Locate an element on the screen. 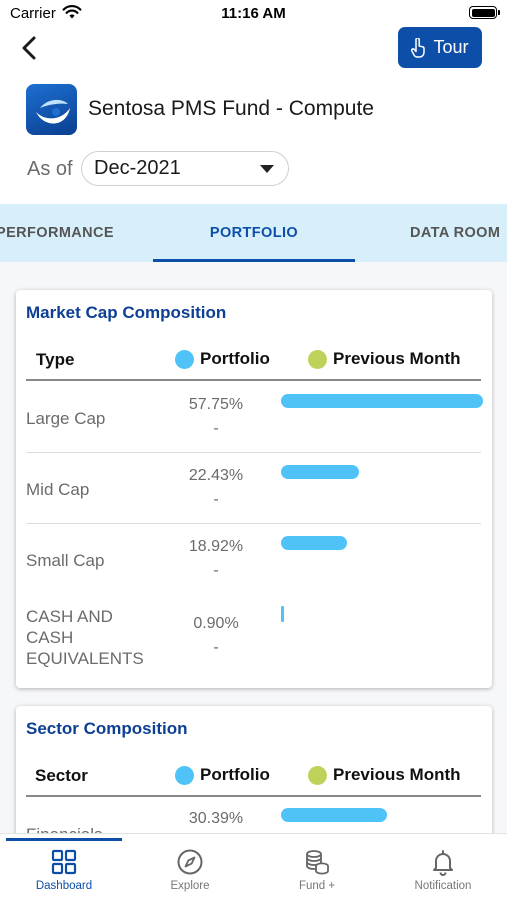 The width and height of the screenshot is (507, 900). tab-portfolio: PORTFOLIO is located at coordinates (254, 233).